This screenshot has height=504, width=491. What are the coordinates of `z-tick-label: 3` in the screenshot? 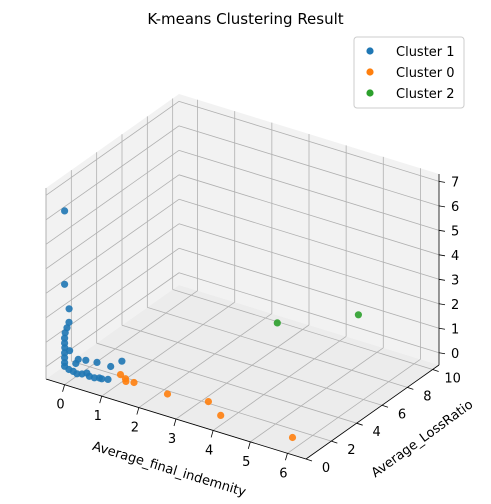 It's located at (455, 280).